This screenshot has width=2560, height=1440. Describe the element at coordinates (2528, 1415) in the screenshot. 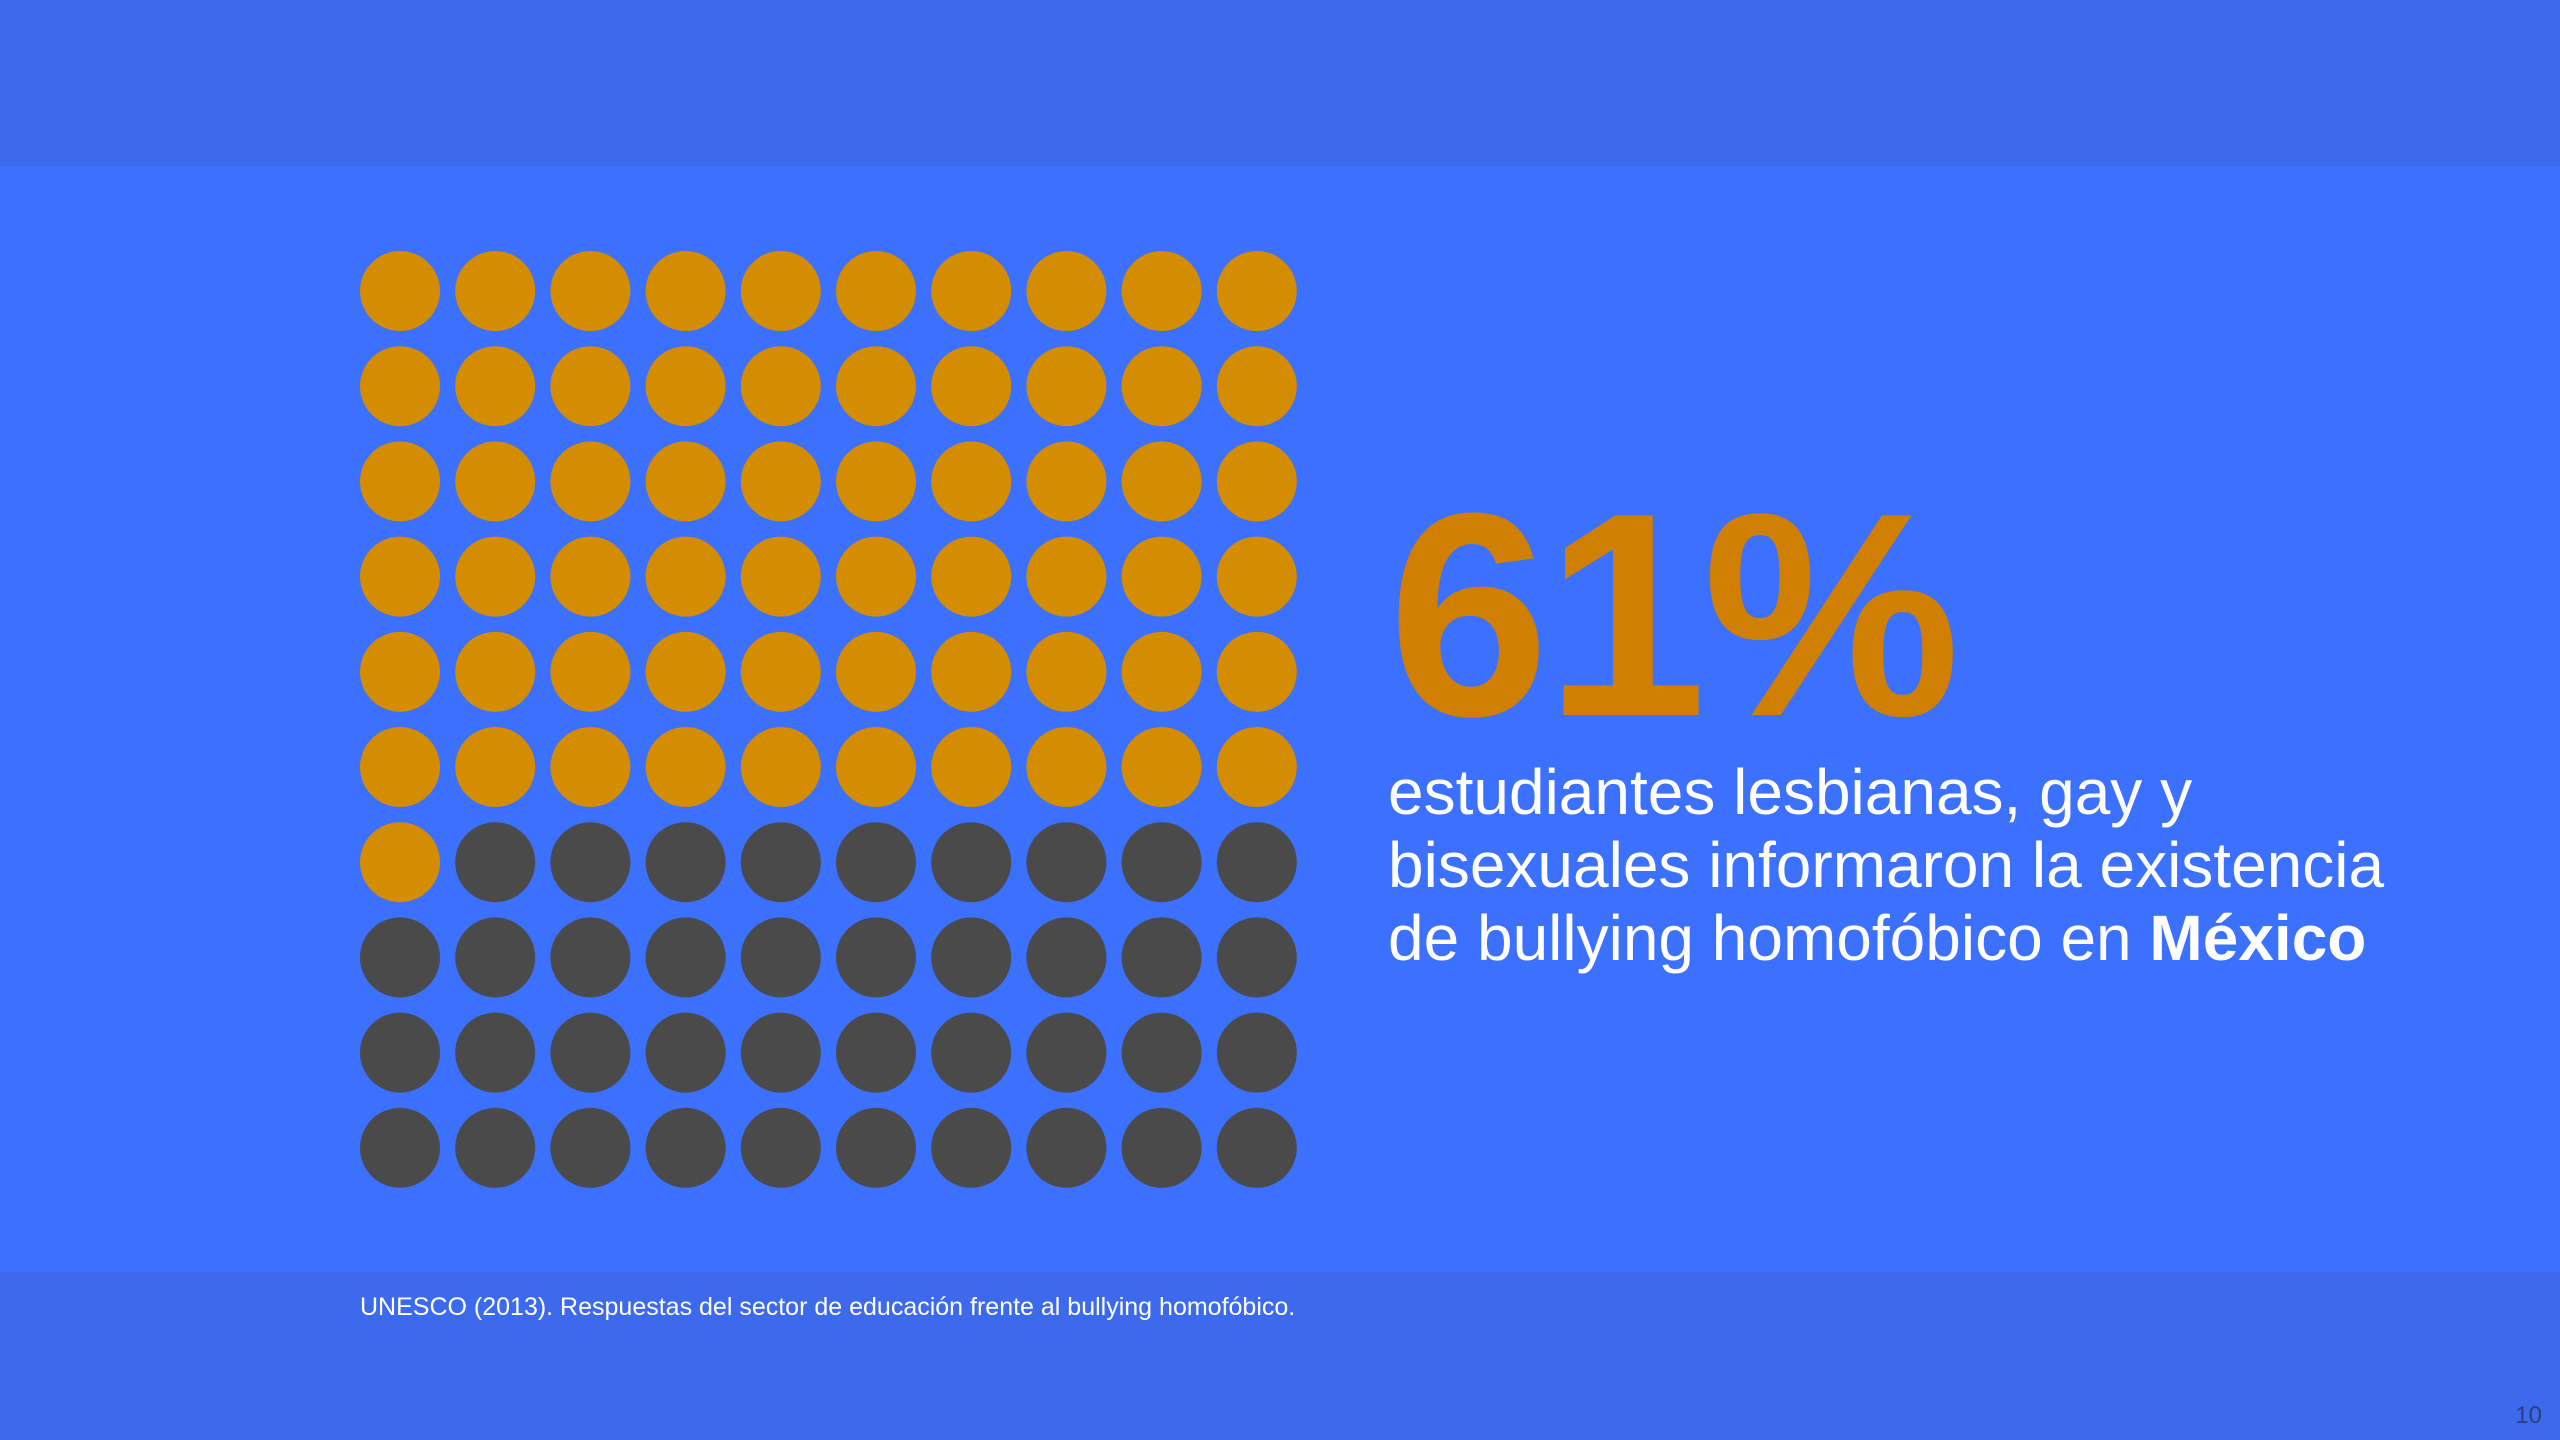

I see `page-number: 10` at that location.